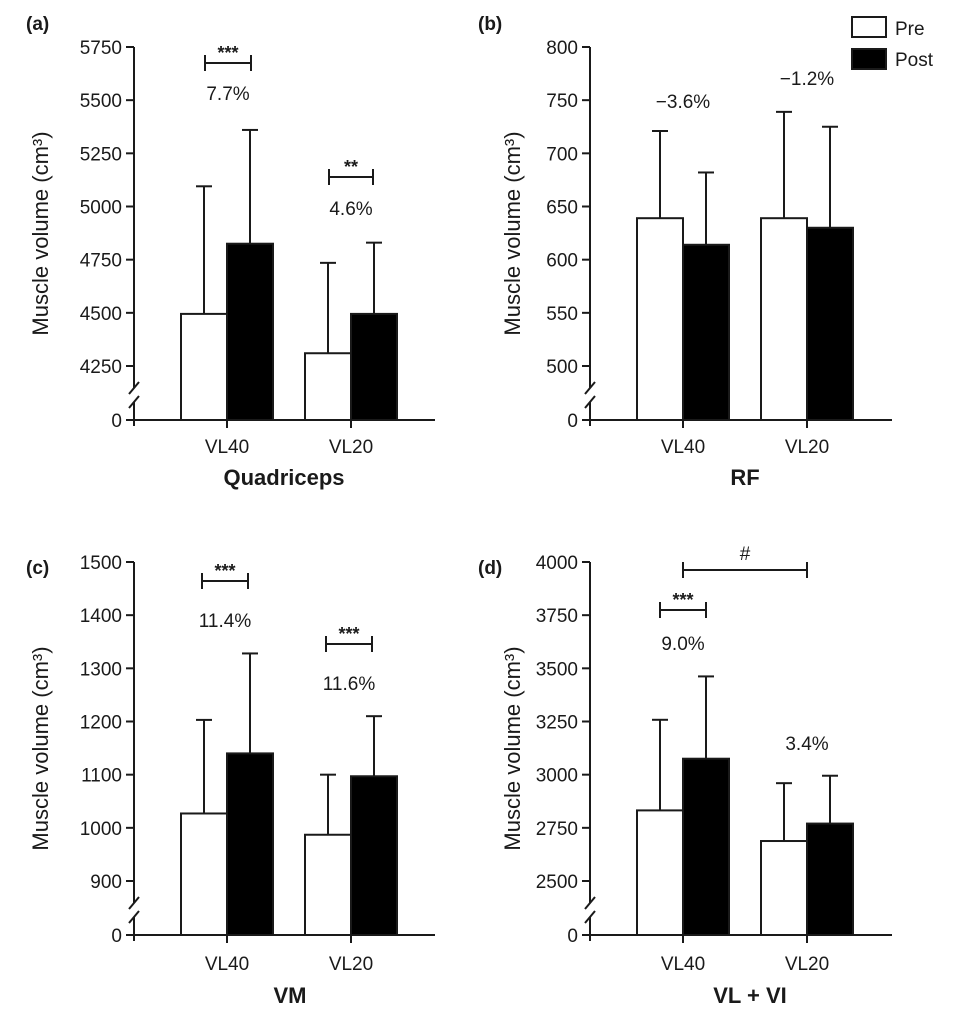 The width and height of the screenshot is (963, 1023). What do you see at coordinates (562, 48) in the screenshot?
I see `y-tick-label: 800` at bounding box center [562, 48].